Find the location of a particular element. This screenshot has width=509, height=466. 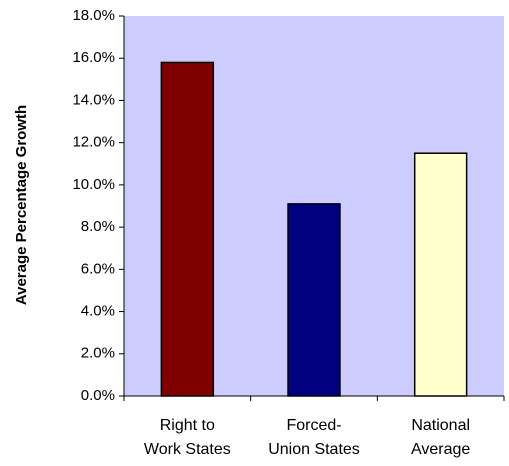

y-tick-label: 18.0% is located at coordinates (93, 15).